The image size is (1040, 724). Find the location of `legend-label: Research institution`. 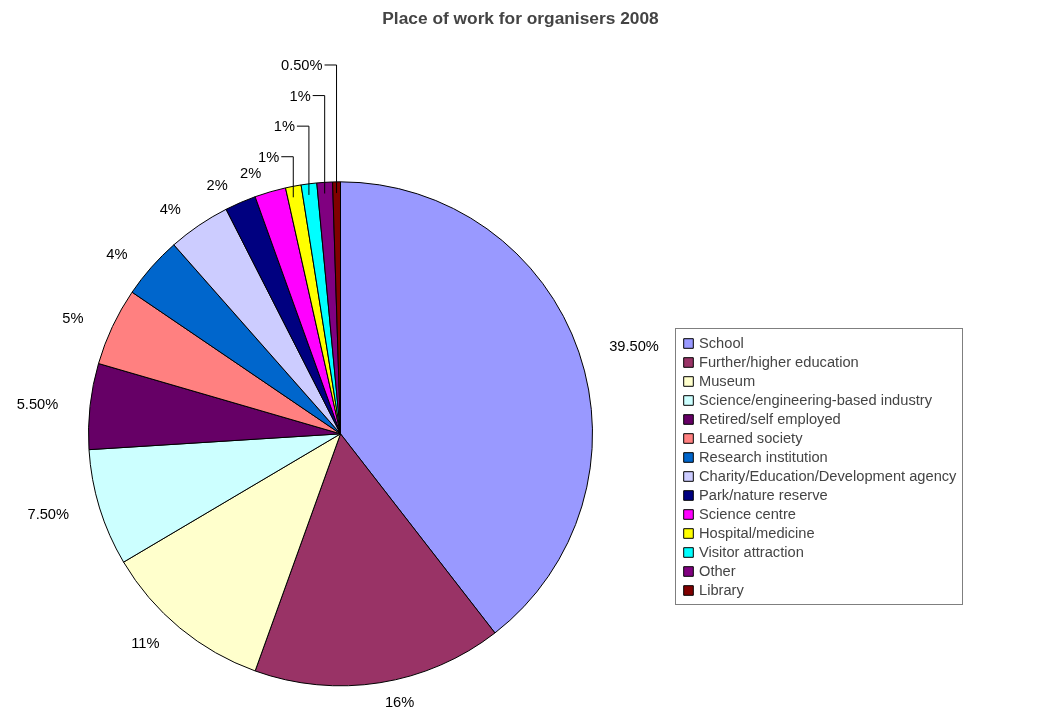

legend-label: Research institution is located at coordinates (763, 457).